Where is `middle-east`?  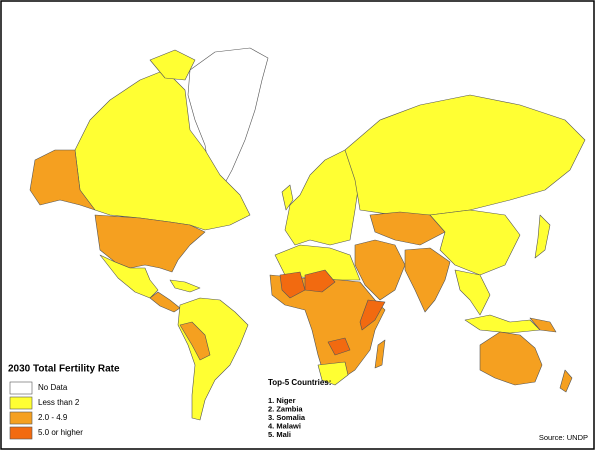
middle-east is located at coordinates (380, 270).